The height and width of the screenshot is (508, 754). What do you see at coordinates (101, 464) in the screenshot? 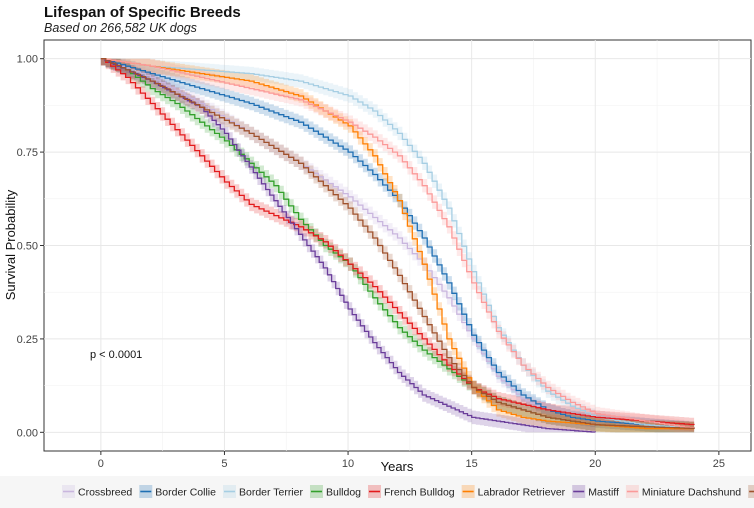
I see `x-tick-label: 0` at bounding box center [101, 464].